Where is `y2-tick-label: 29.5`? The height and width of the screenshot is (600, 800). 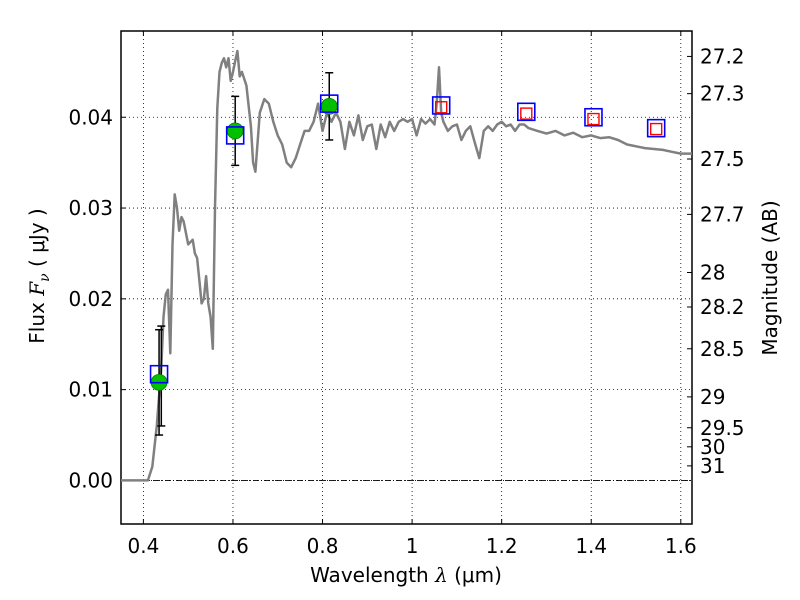 y2-tick-label: 29.5 is located at coordinates (722, 428).